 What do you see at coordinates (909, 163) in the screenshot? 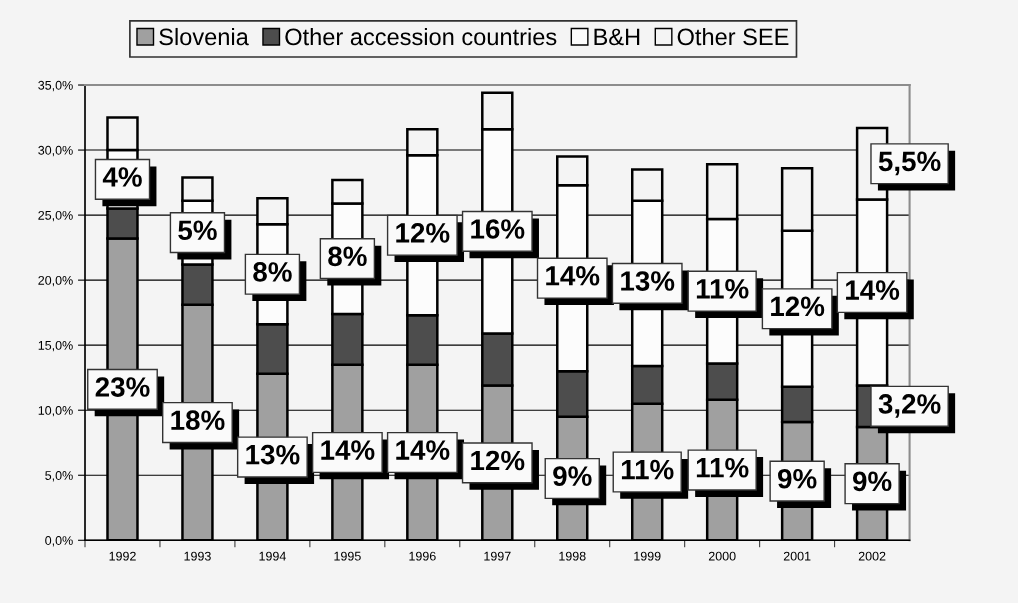
I see `data-label: 5,5%` at bounding box center [909, 163].